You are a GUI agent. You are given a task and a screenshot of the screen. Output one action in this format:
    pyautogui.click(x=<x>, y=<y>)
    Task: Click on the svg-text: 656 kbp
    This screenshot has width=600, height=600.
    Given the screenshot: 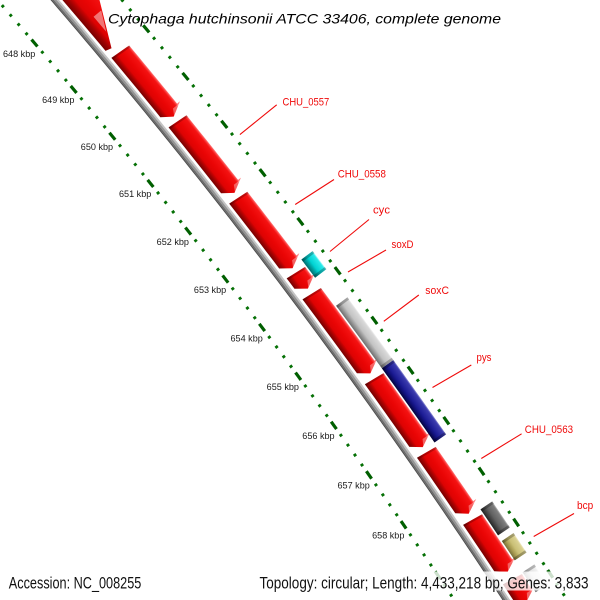 What is the action you would take?
    pyautogui.click(x=318, y=436)
    